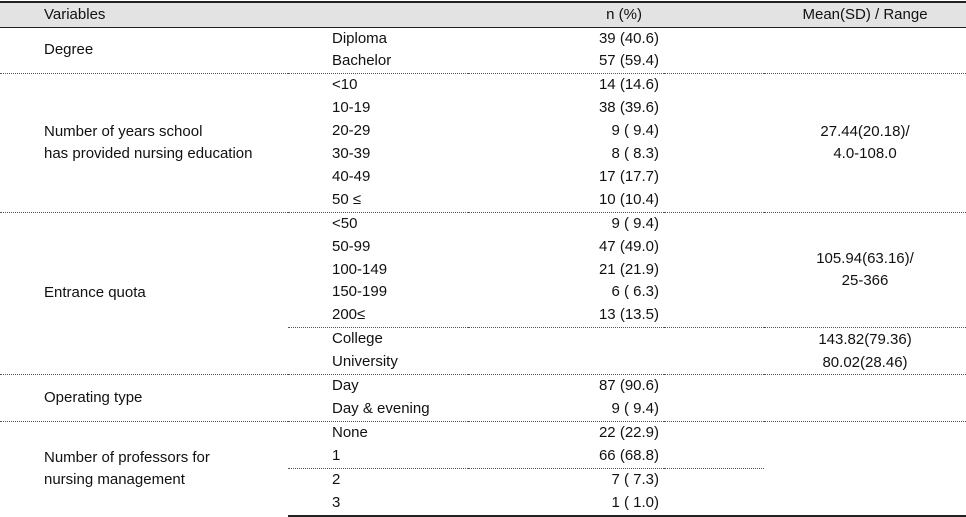 The image size is (966, 517). I want to click on header-mean-range: Mean(SD) / Range, so click(865, 15).